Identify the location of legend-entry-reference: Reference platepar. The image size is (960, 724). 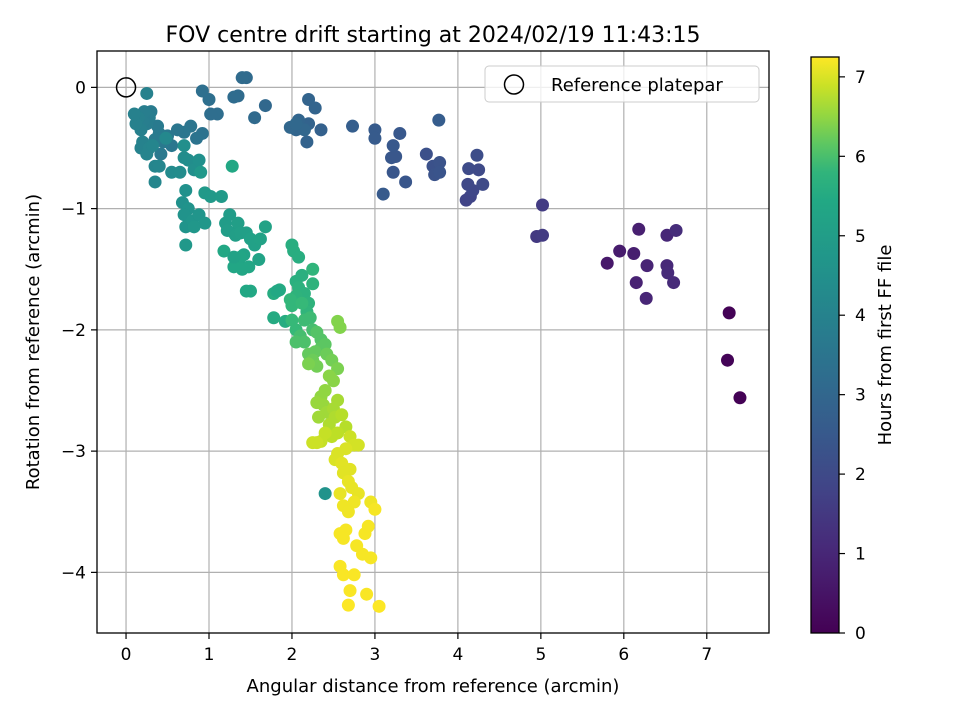
(637, 85).